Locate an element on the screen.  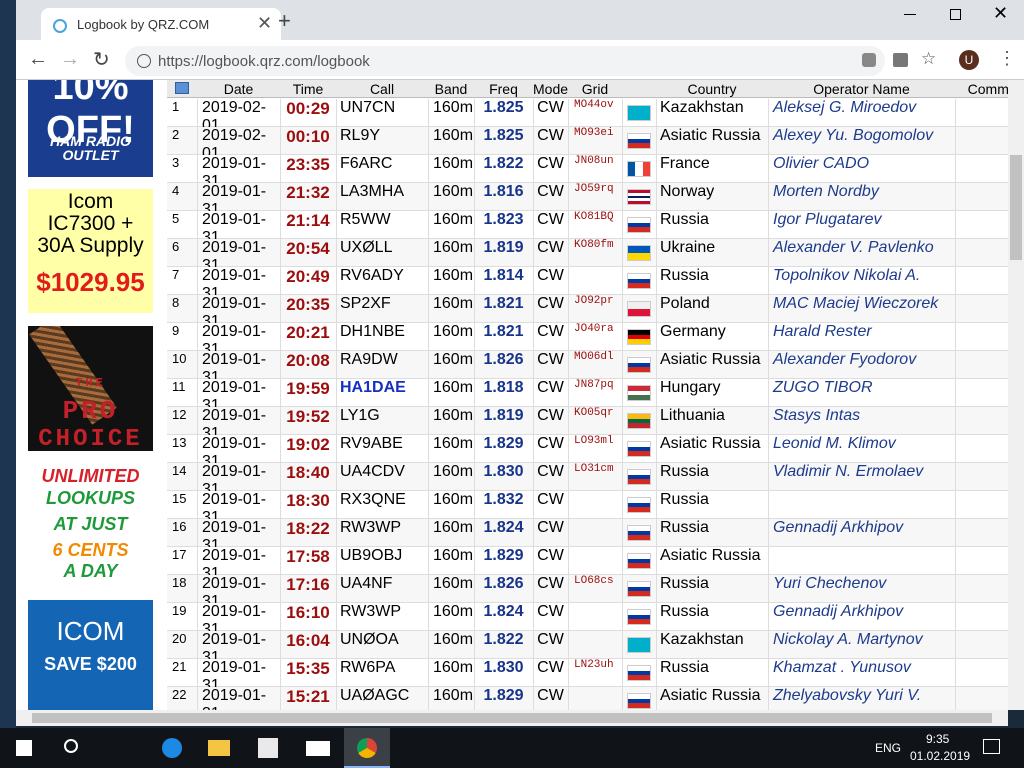
call: RV6ADY is located at coordinates (372, 275).